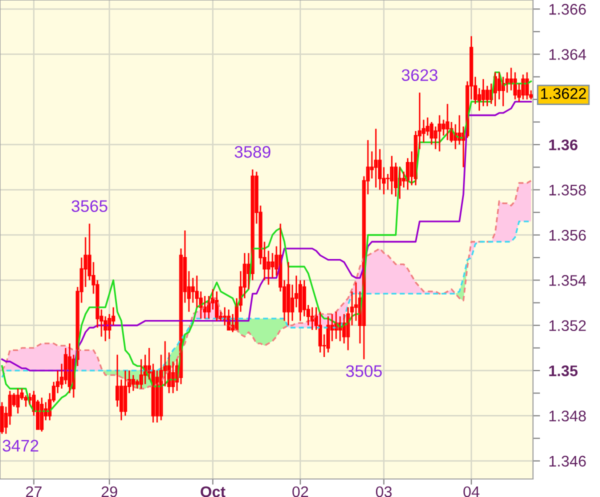 This screenshot has height=497, width=600. I want to click on y-tick-label: 1.354, so click(567, 280).